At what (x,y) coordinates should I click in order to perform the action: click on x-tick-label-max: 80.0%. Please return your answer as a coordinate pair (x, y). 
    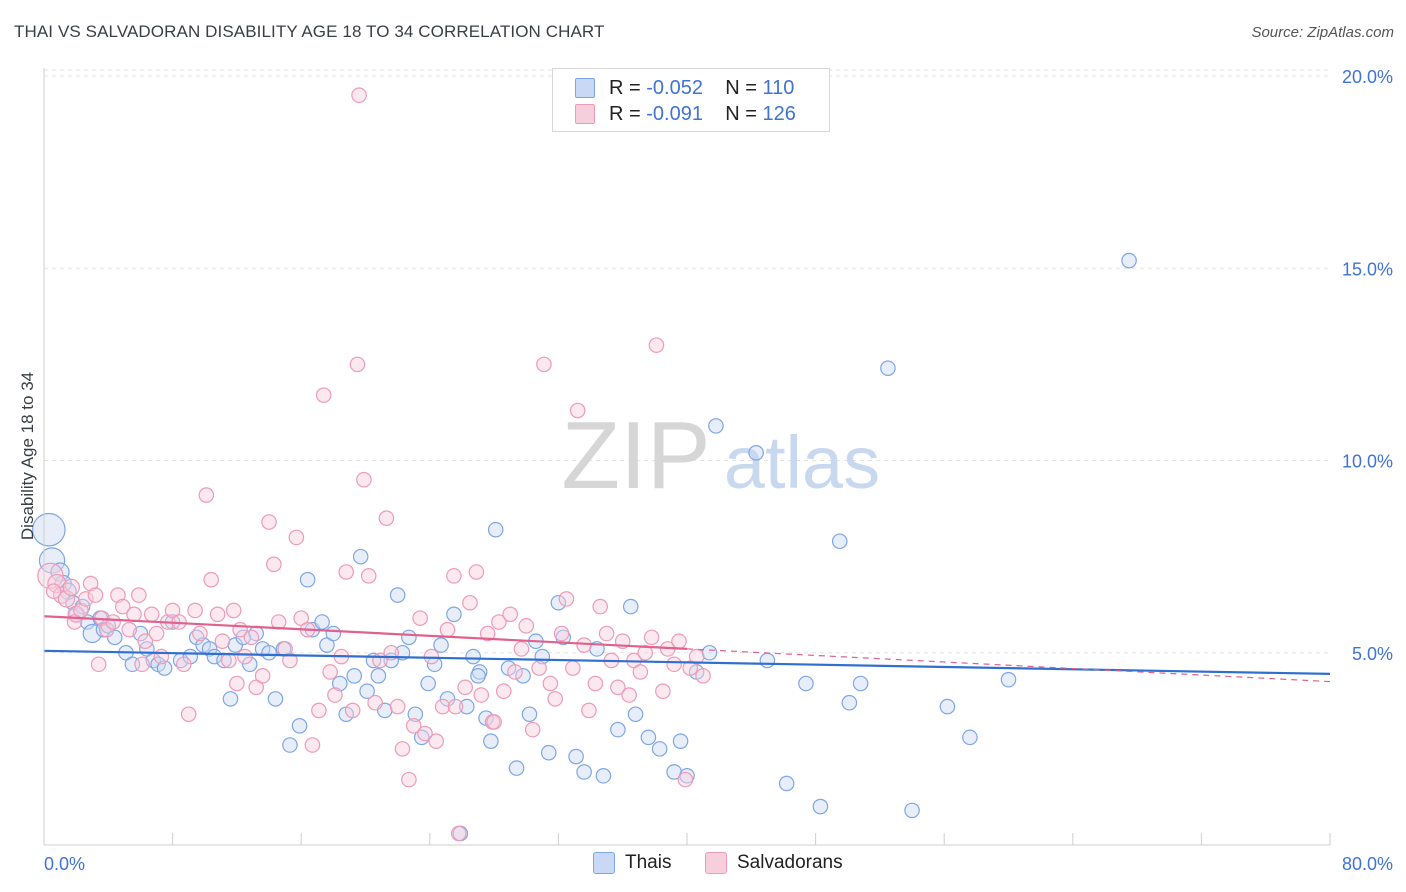
    Looking at the image, I should click on (1367, 864).